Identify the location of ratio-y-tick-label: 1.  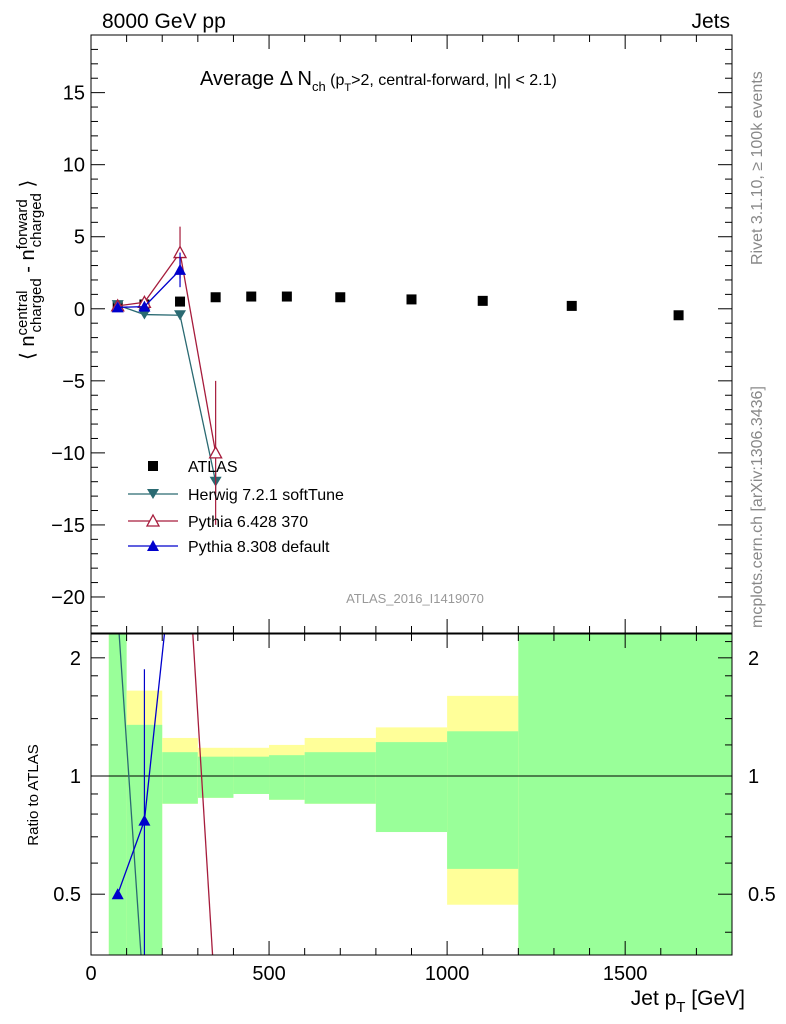
(75, 777).